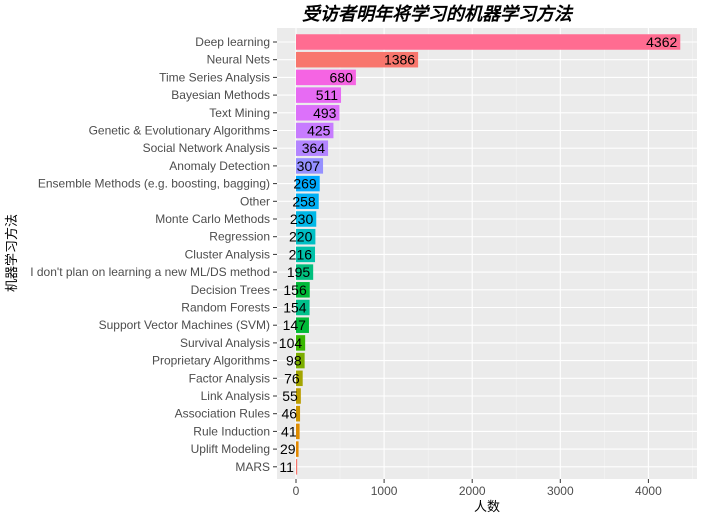 This screenshot has height=517, width=701. I want to click on x-tick-label: 4000, so click(648, 491).